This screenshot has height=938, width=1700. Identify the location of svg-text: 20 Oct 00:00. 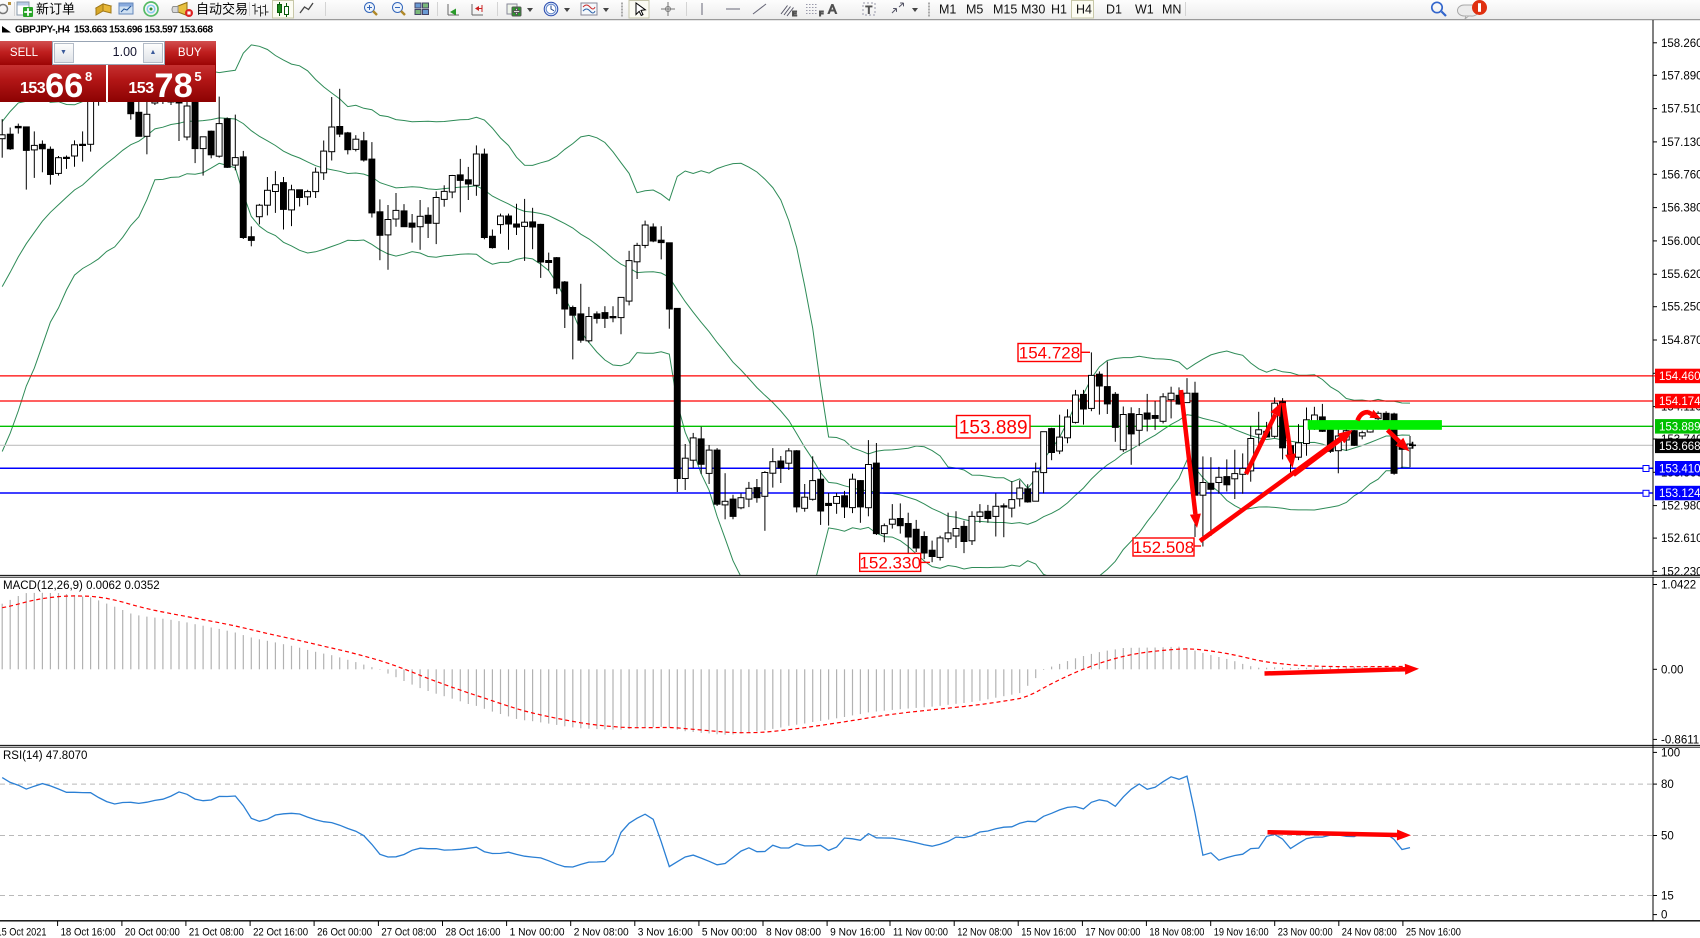
(152, 932).